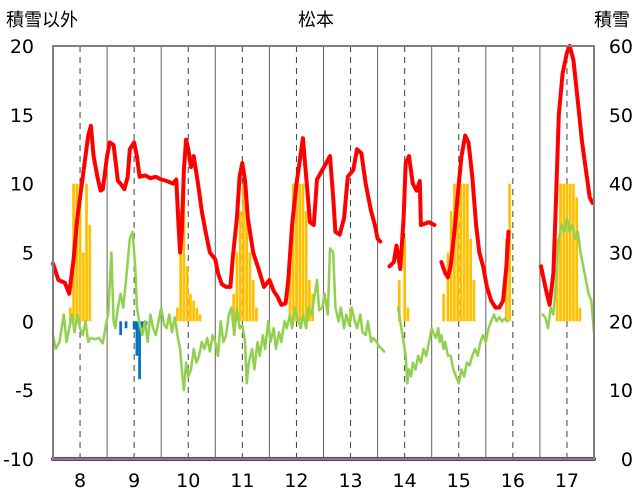  I want to click on chart-title: 松本, so click(316, 20).